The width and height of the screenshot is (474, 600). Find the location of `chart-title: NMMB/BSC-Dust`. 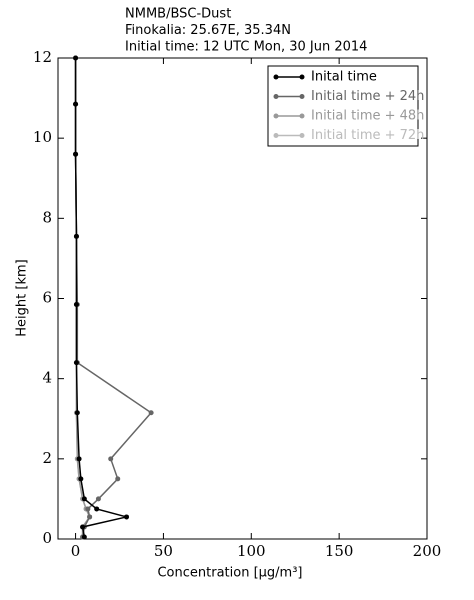

chart-title: NMMB/BSC-Dust is located at coordinates (178, 14).